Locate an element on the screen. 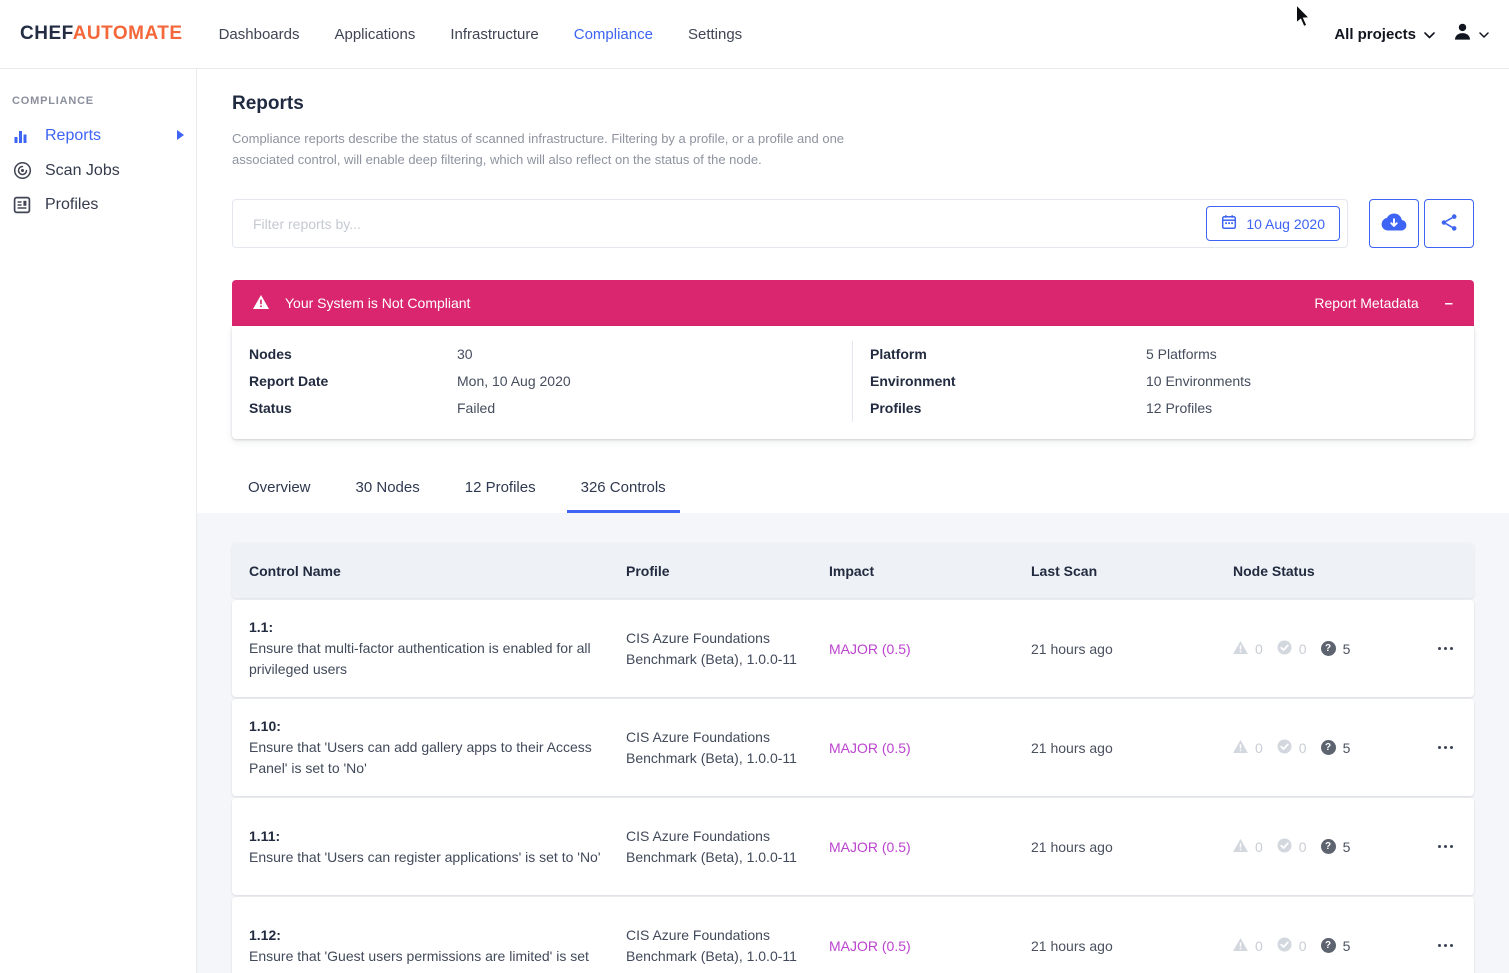 The width and height of the screenshot is (1509, 973). col-profile: Profile is located at coordinates (648, 570).